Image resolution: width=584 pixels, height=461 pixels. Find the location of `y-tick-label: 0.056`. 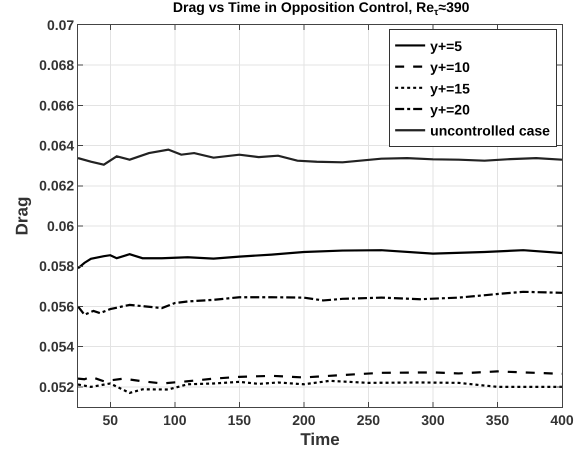

y-tick-label: 0.056 is located at coordinates (56, 306).